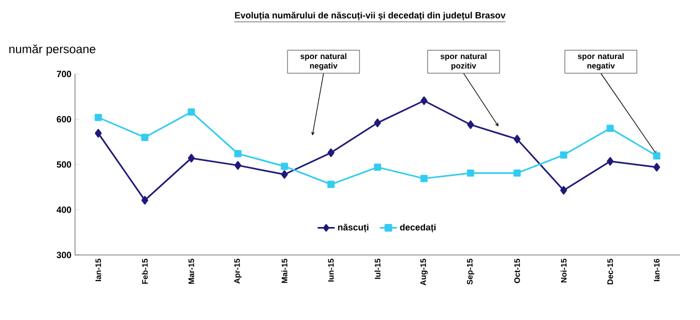  What do you see at coordinates (284, 270) in the screenshot?
I see `x-tick-label: Mai-15` at bounding box center [284, 270].